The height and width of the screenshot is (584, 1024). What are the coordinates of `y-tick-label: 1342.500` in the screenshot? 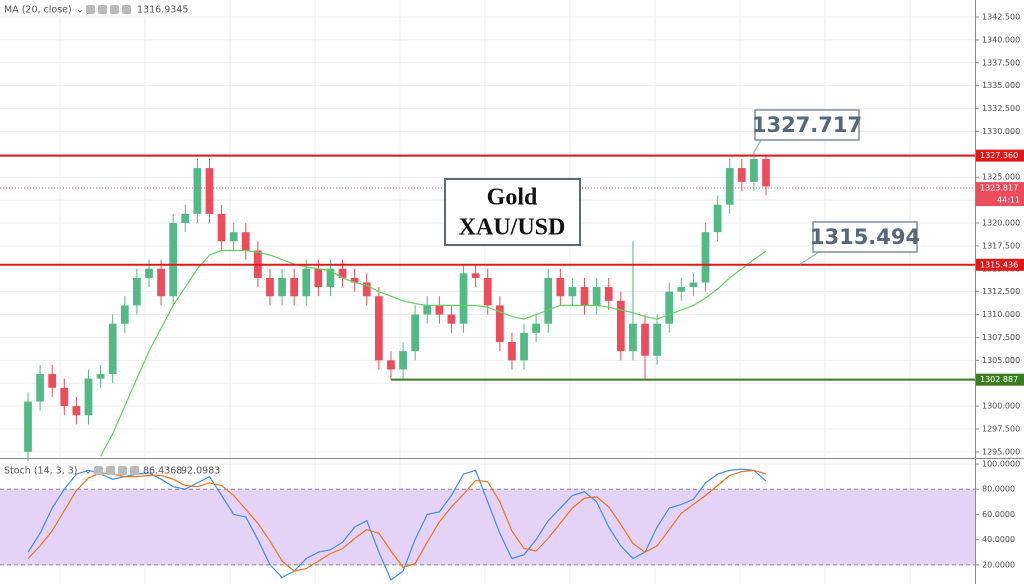 It's located at (1001, 17).